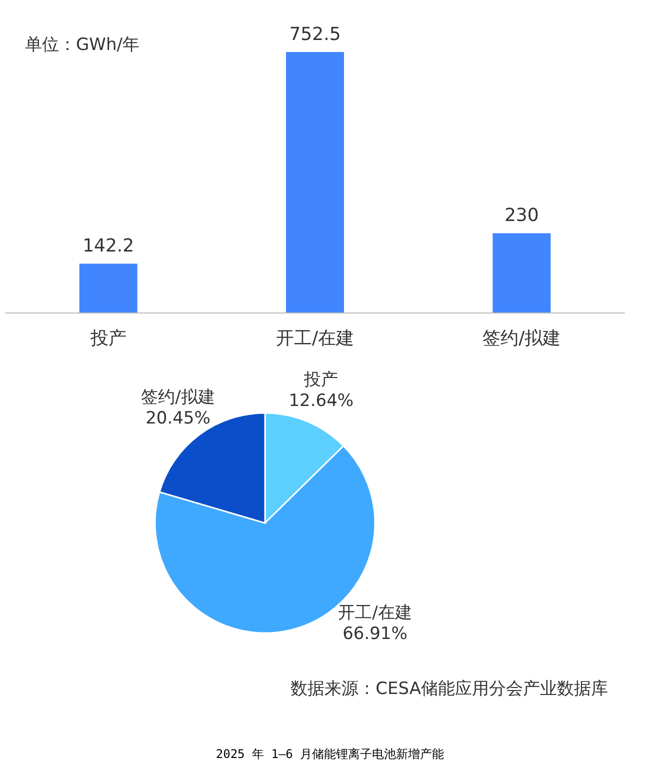  What do you see at coordinates (178, 418) in the screenshot?
I see `data-label: 20.45%` at bounding box center [178, 418].